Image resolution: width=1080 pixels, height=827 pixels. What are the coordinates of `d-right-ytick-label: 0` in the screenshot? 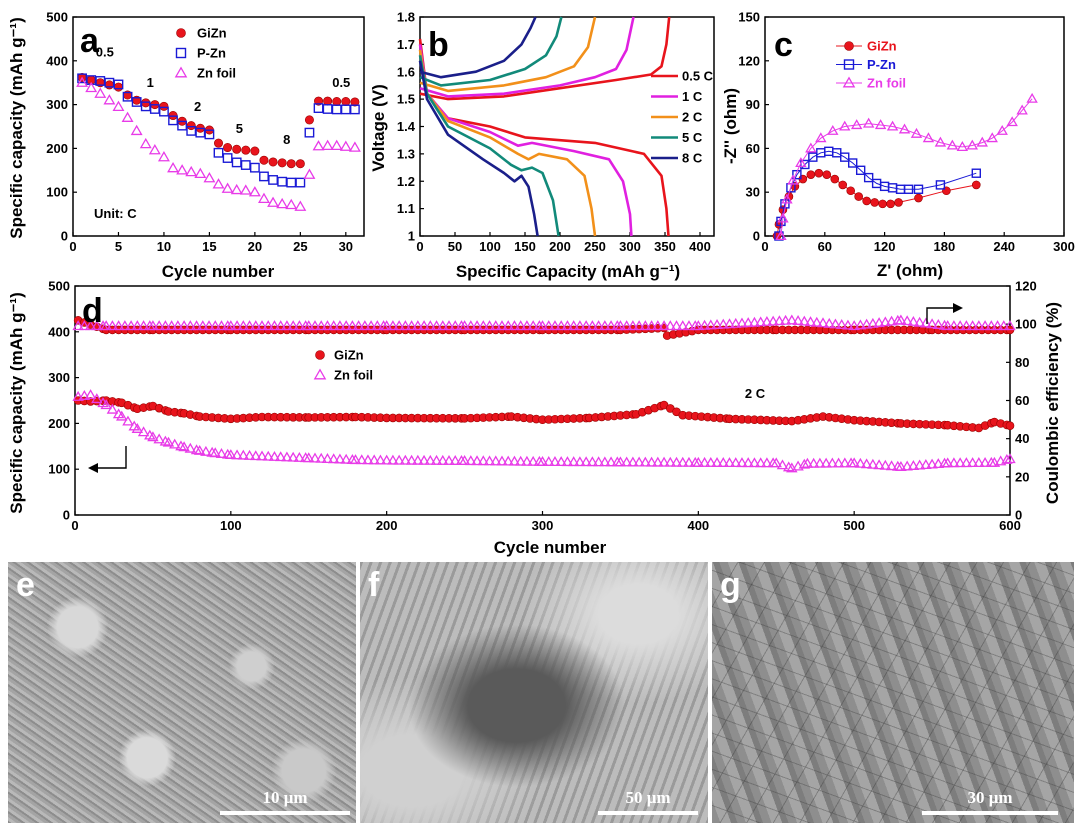 It's located at (1018, 515).